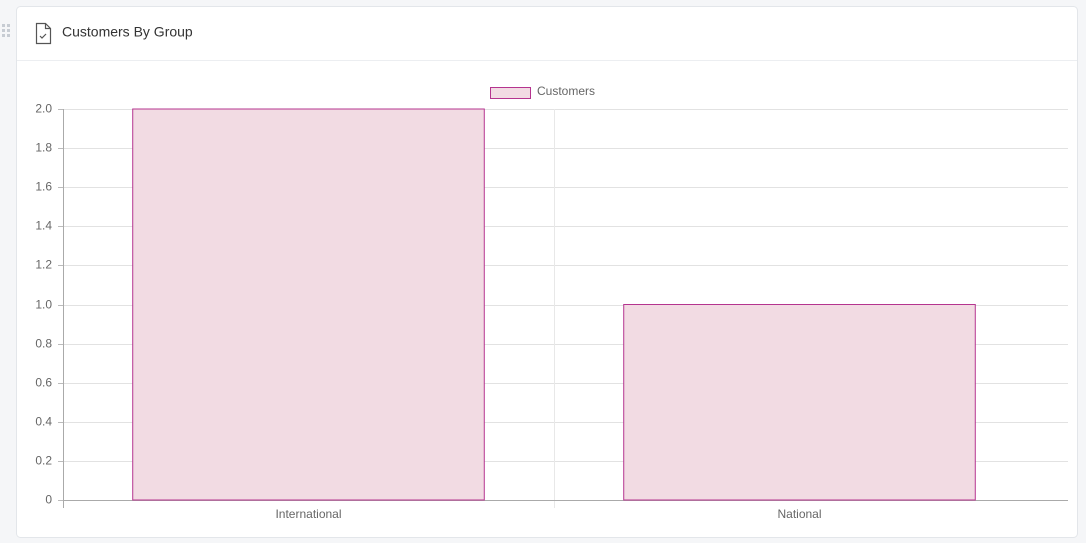 The width and height of the screenshot is (1086, 543). Describe the element at coordinates (43, 148) in the screenshot. I see `y-tick-label: 1.8` at that location.